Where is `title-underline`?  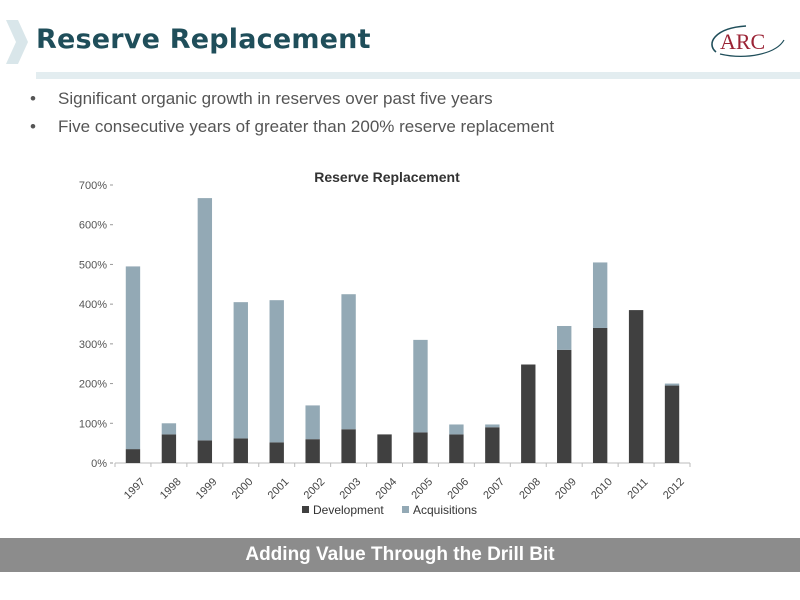 title-underline is located at coordinates (418, 75).